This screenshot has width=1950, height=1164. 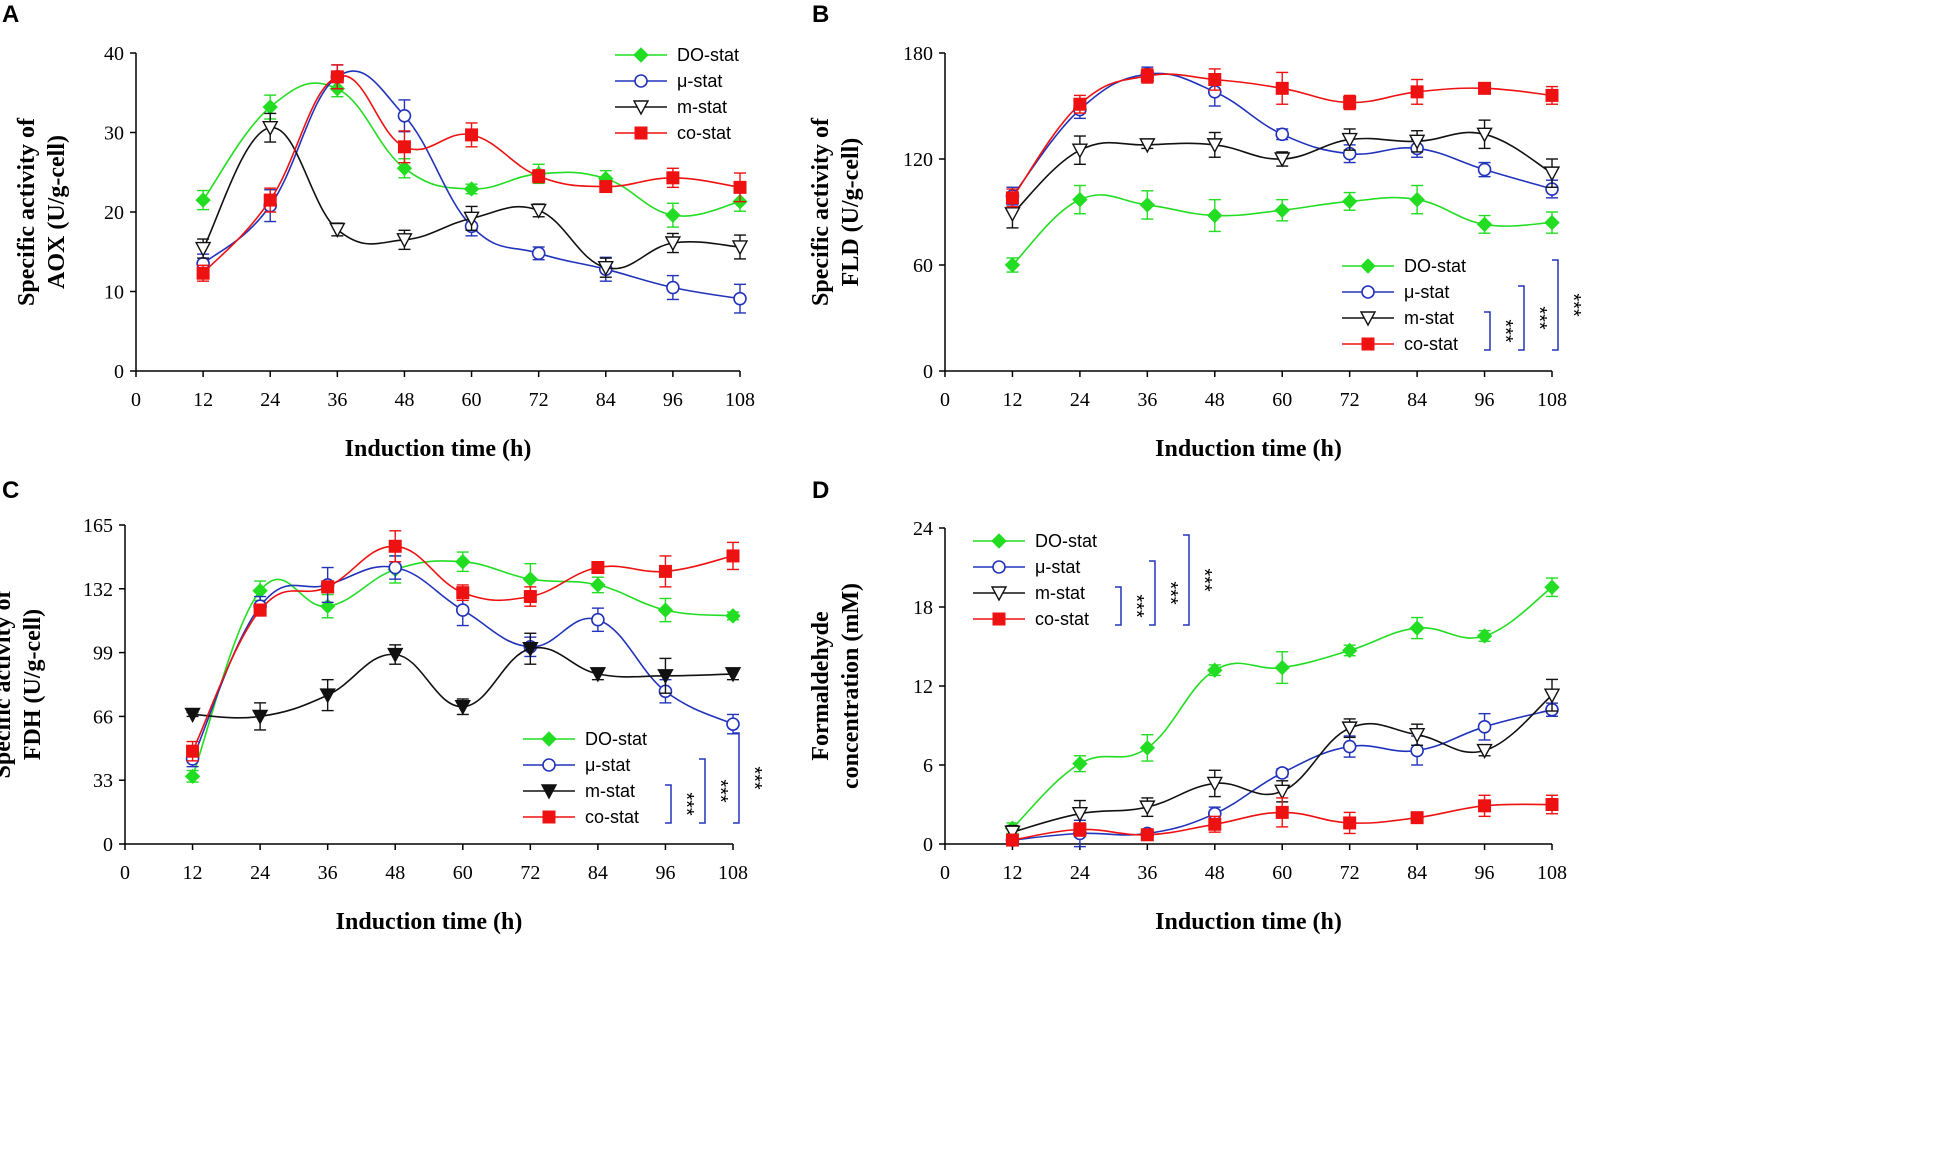 What do you see at coordinates (1080, 873) in the screenshot?
I see `x-tick-label: 24` at bounding box center [1080, 873].